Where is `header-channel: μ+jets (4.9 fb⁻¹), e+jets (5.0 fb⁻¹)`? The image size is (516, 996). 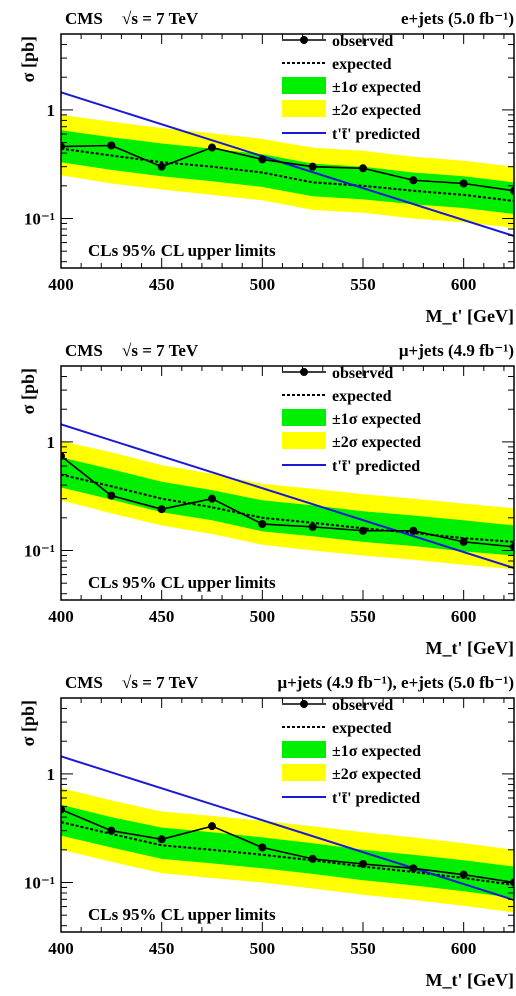
header-channel: μ+jets (4.9 fb⁻¹), e+jets (5.0 fb⁻¹) is located at coordinates (395, 682).